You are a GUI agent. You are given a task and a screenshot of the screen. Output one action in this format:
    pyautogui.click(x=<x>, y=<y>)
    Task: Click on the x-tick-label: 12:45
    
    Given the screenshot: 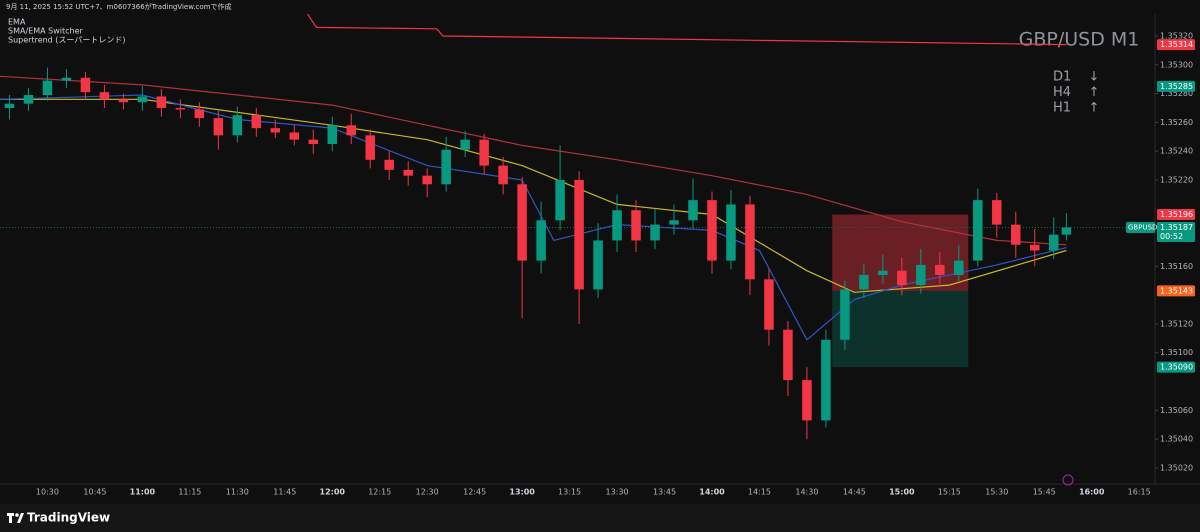 What is the action you would take?
    pyautogui.click(x=474, y=492)
    